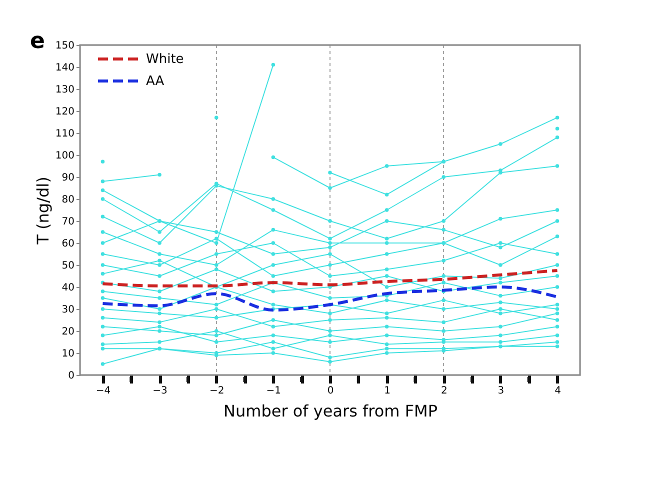 This screenshot has height=487, width=646. What do you see at coordinates (68, 244) in the screenshot?
I see `y-tick-label: 60` at bounding box center [68, 244].